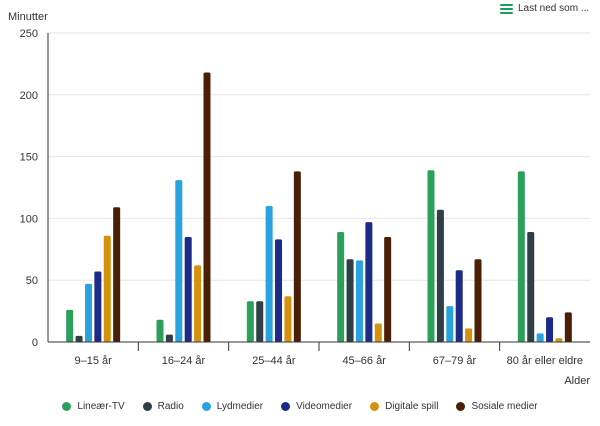 This screenshot has width=600, height=426. I want to click on legend-label: Sosiale medier, so click(504, 406).